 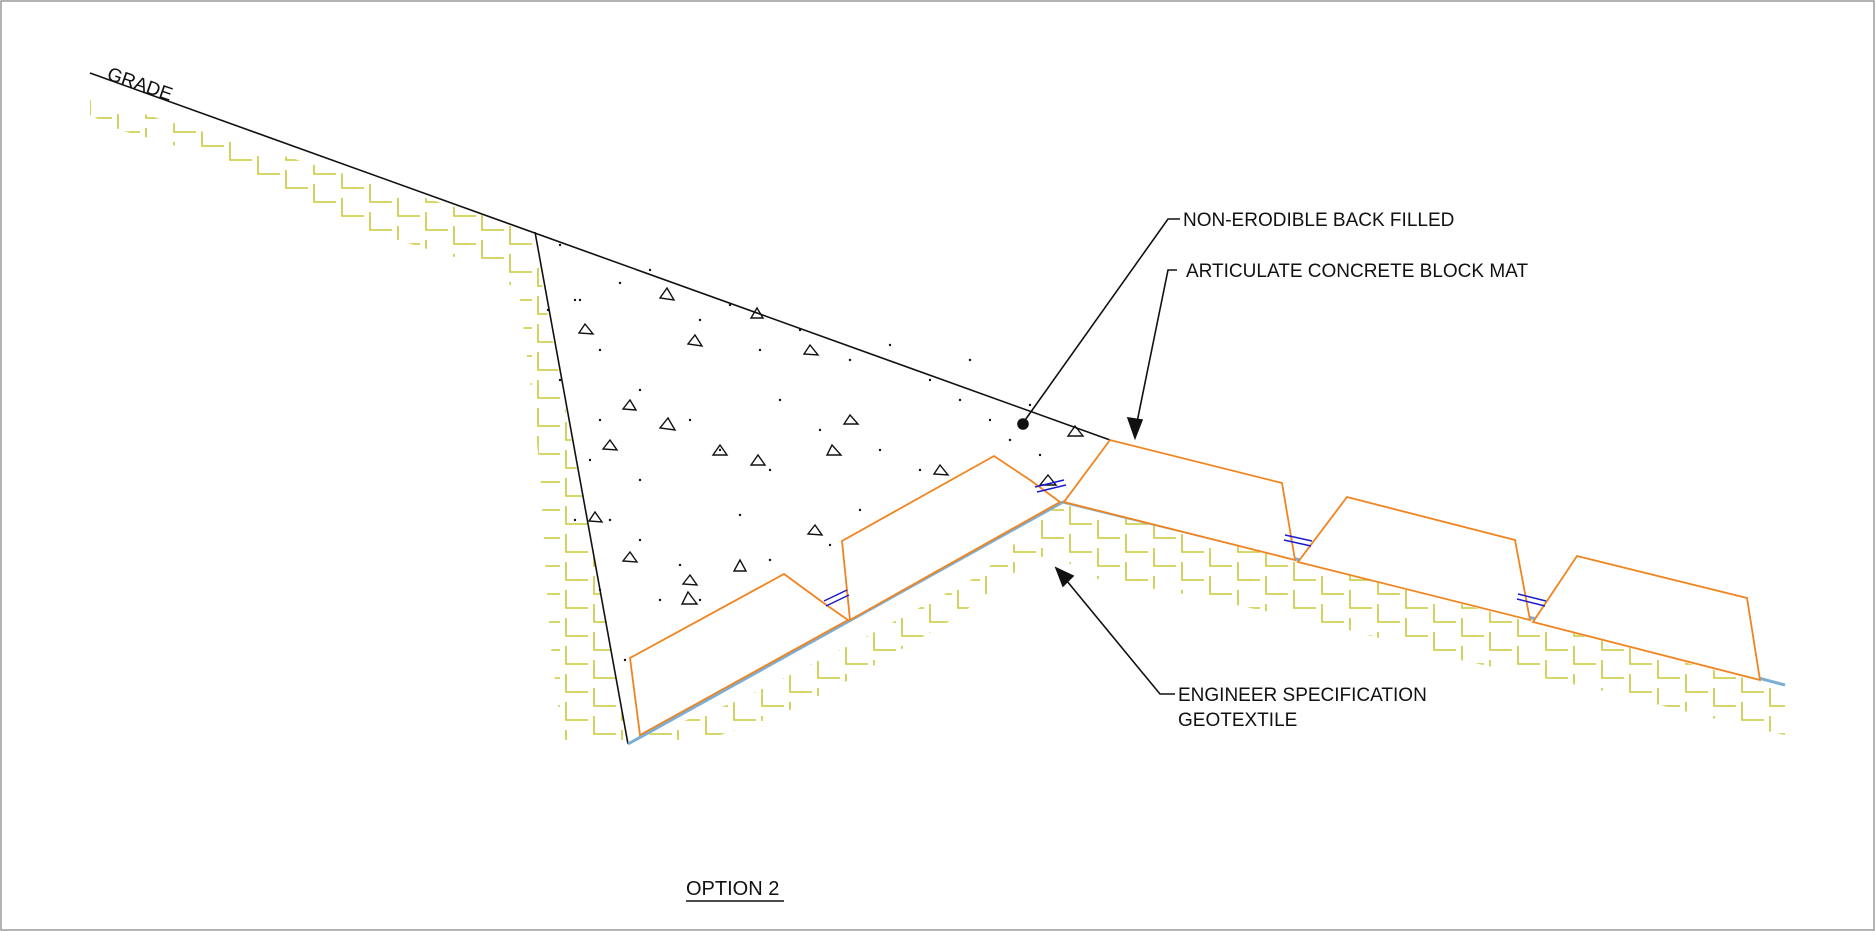 I want to click on block-mat-label: ARTICULATE CONCRETE BLOCK MAT, so click(x=1357, y=271).